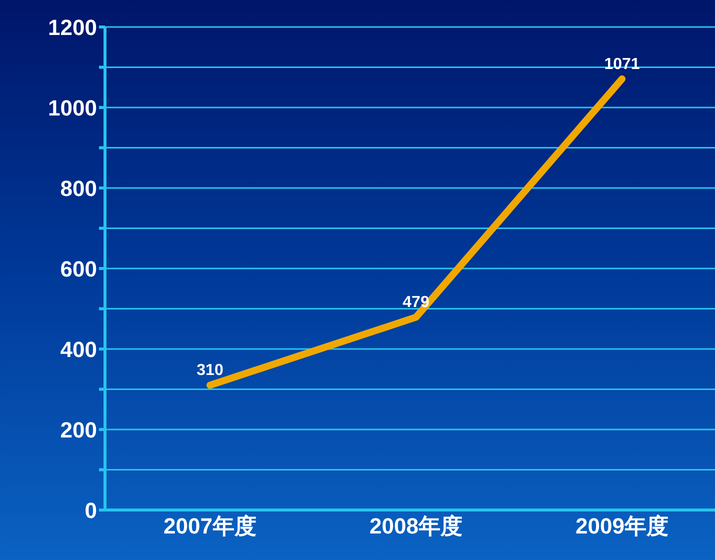  Describe the element at coordinates (78, 269) in the screenshot. I see `y-tick-label: 600` at that location.